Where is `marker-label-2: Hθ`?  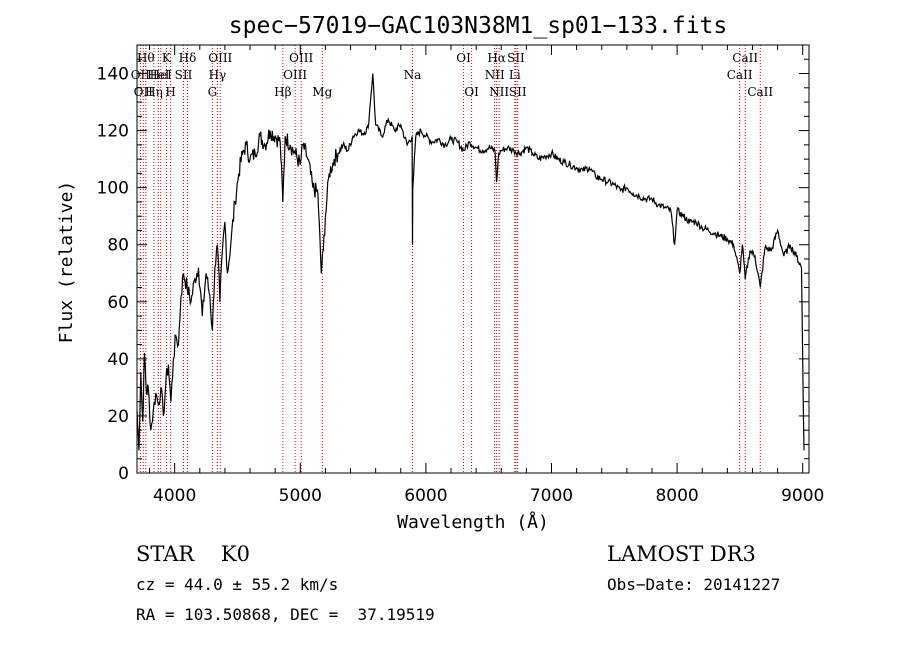
marker-label-2: Hθ is located at coordinates (146, 58).